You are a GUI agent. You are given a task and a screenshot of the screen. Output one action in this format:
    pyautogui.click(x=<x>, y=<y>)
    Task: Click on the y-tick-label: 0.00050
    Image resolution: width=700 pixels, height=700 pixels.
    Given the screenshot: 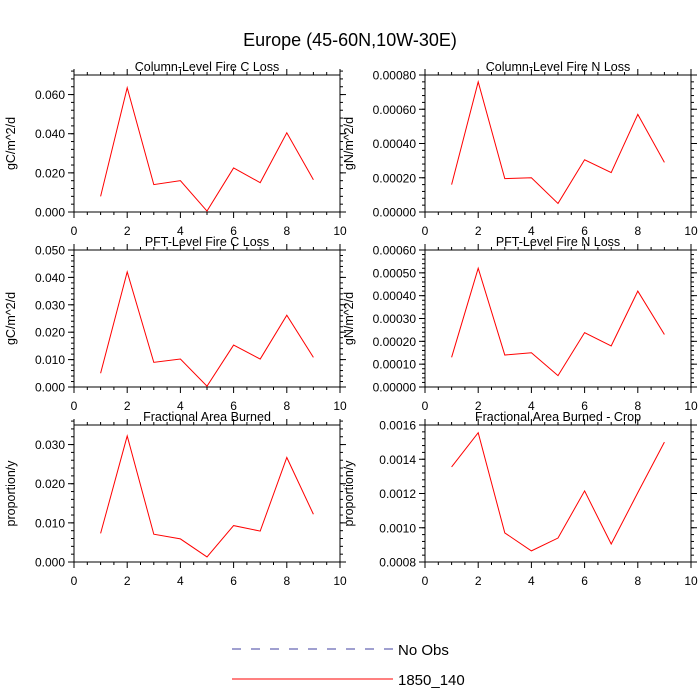 What is the action you would take?
    pyautogui.click(x=395, y=273)
    